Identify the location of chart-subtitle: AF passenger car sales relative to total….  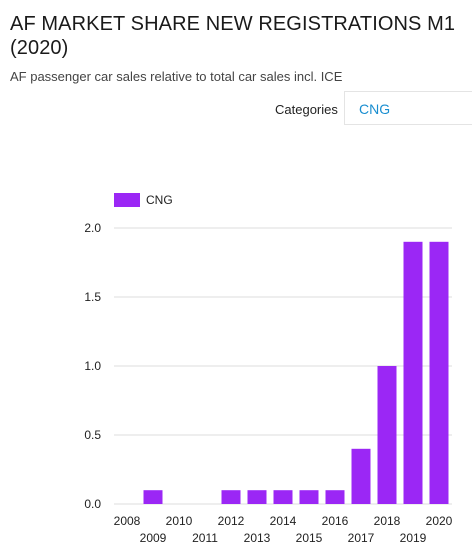
(176, 76).